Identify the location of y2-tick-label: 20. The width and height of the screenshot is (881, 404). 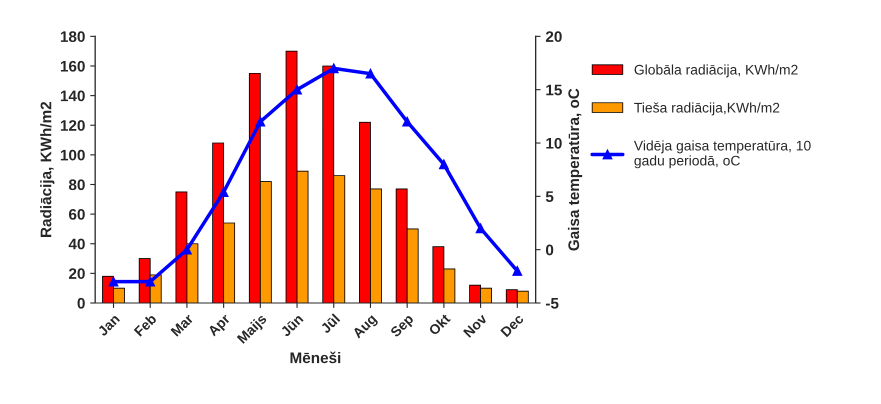
(554, 36).